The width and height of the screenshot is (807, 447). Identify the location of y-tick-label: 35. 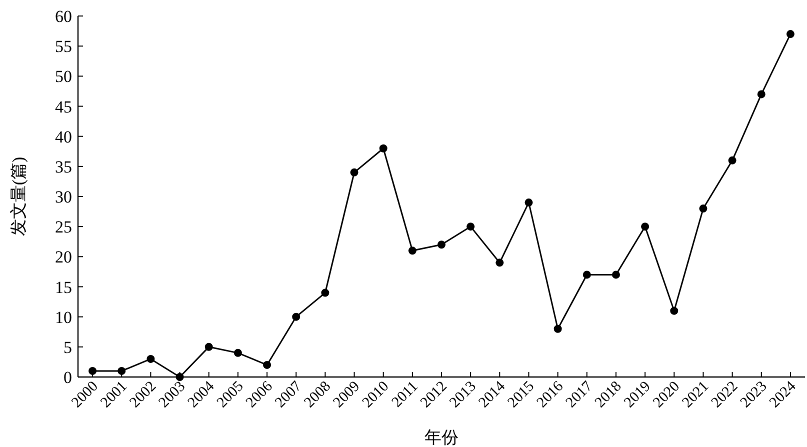
(63, 166).